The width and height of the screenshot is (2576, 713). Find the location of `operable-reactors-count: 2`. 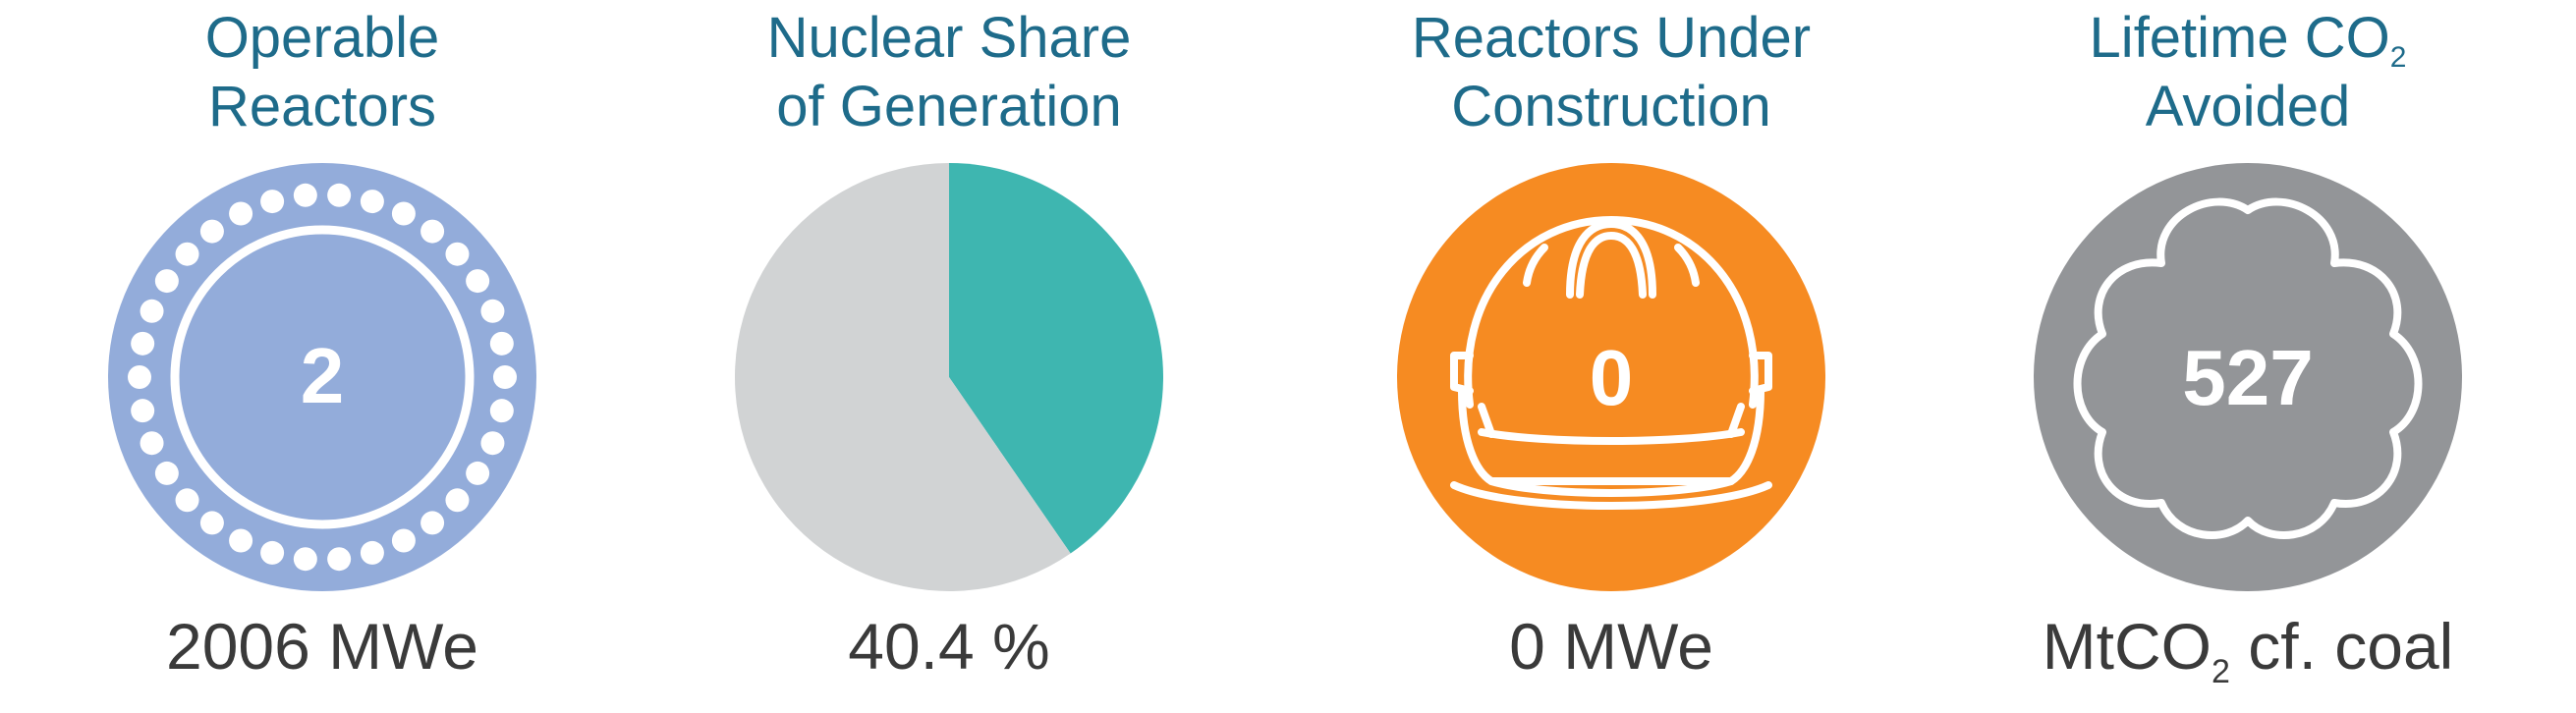

operable-reactors-count: 2 is located at coordinates (323, 375).